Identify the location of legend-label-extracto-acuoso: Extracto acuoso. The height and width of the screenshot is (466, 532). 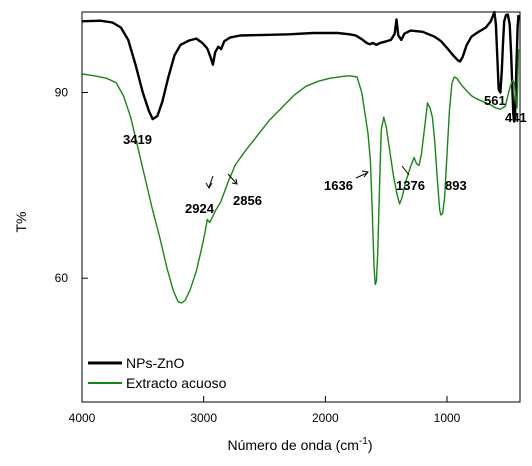
(176, 383).